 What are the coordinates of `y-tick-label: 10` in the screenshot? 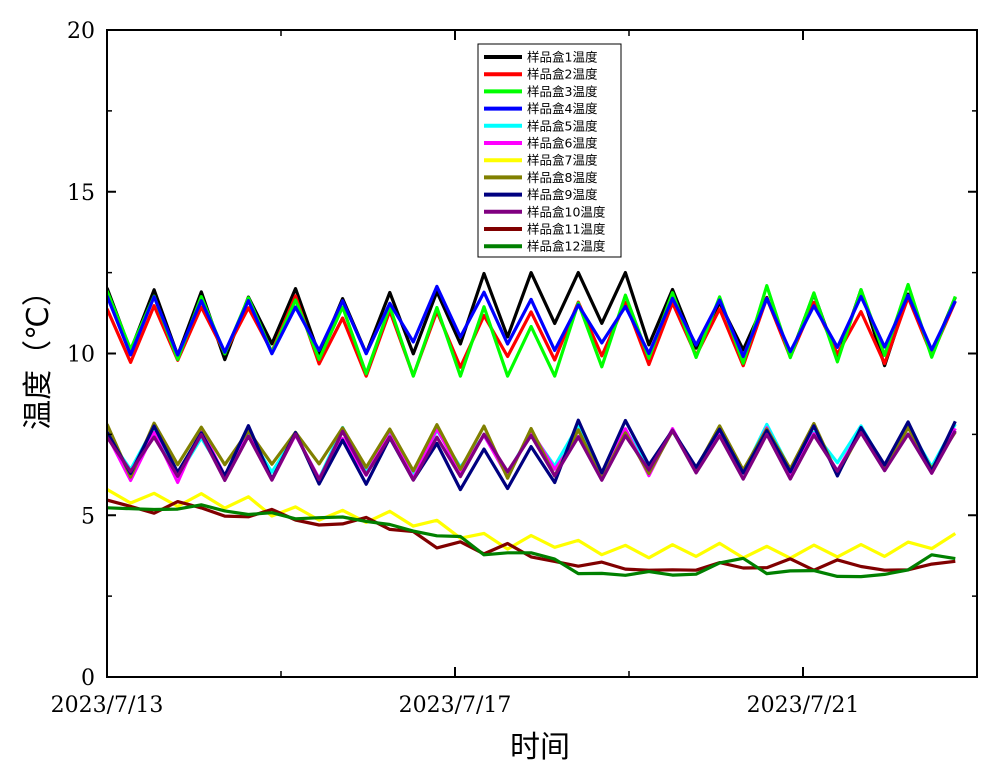 It's located at (81, 355).